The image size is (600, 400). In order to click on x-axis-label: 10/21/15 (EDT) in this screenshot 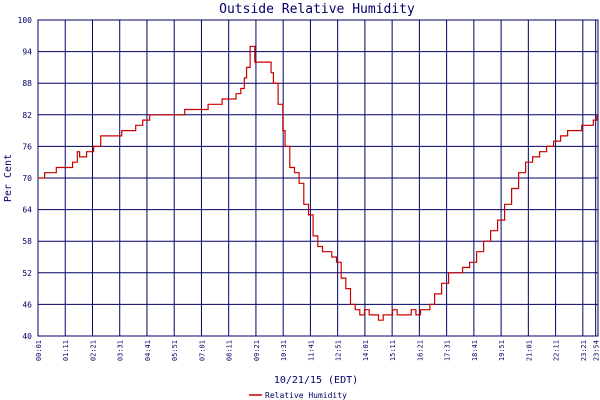, I will do `click(316, 380)`.